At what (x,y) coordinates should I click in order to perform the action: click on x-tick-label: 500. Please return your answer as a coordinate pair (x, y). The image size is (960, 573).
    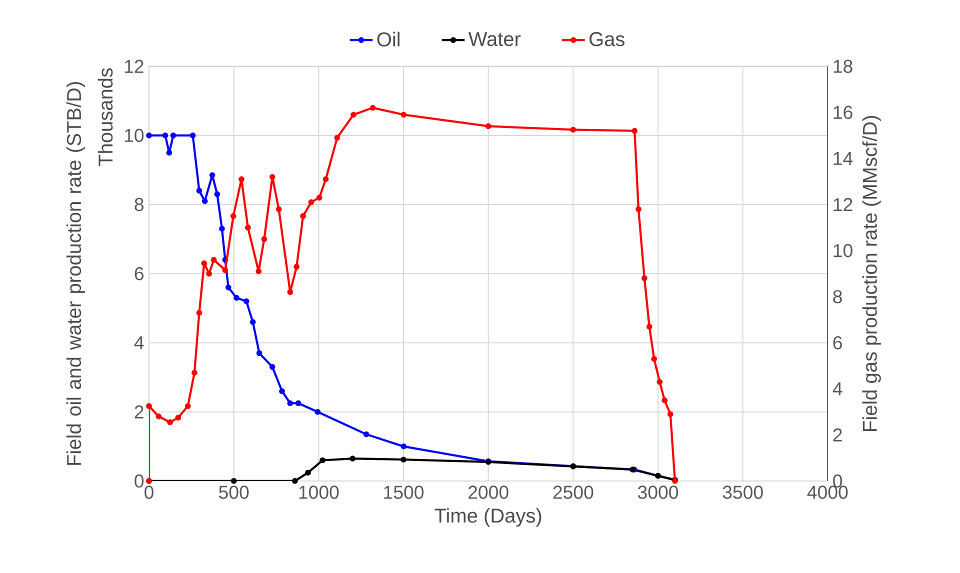
    Looking at the image, I should click on (234, 492).